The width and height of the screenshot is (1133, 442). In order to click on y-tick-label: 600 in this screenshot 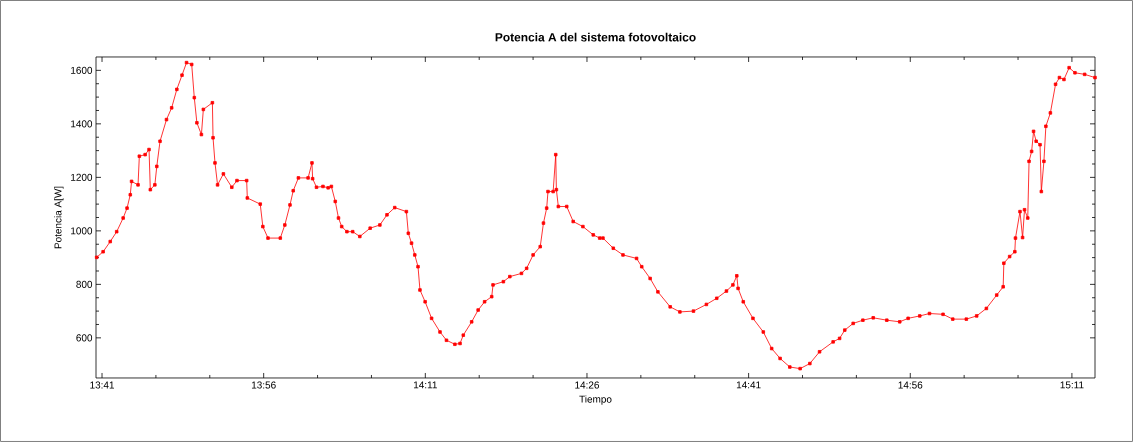, I will do `click(84, 338)`.